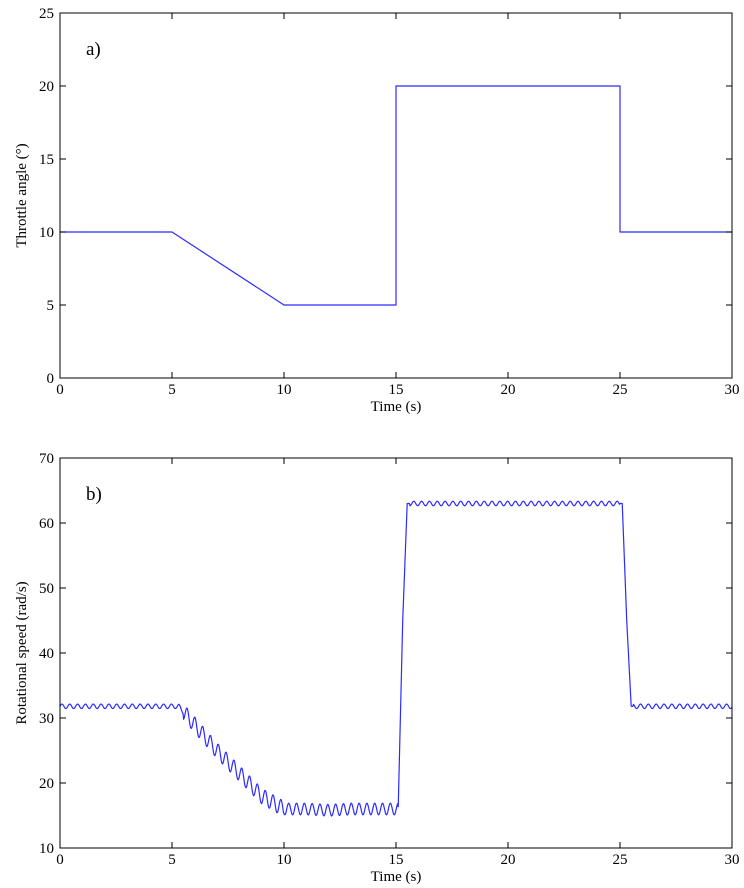 This screenshot has height=888, width=744. I want to click on y-axis-label: Rotational speed (rad/s), so click(22, 652).